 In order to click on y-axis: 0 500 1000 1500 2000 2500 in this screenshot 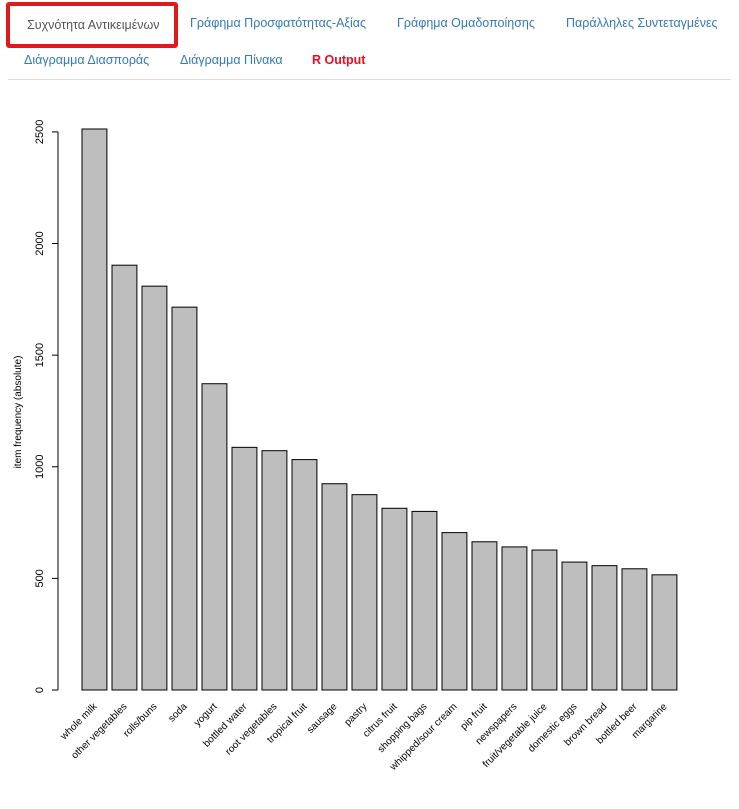, I will do `click(46, 406)`.